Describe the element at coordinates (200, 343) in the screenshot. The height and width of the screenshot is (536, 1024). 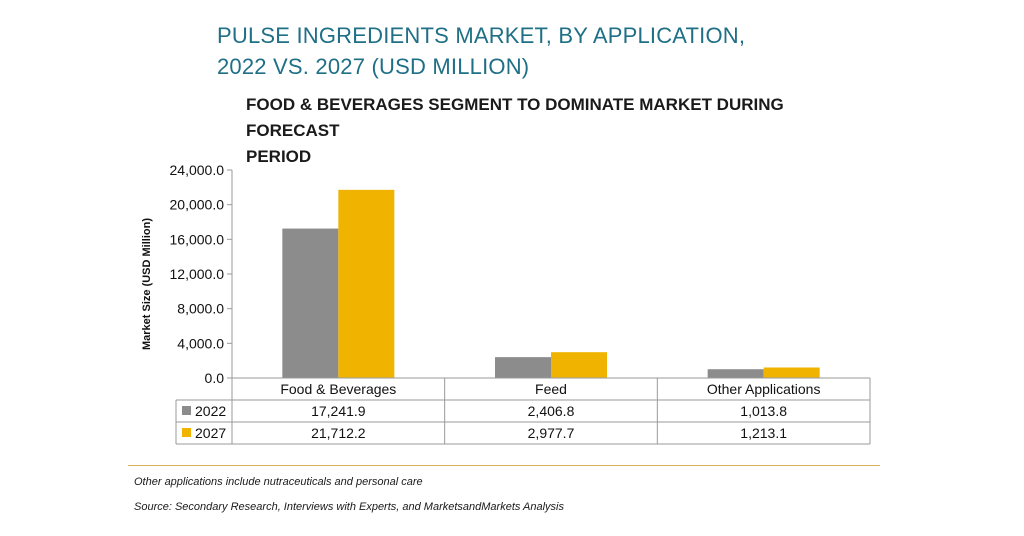
I see `y-tick-label: 4,000.0` at that location.